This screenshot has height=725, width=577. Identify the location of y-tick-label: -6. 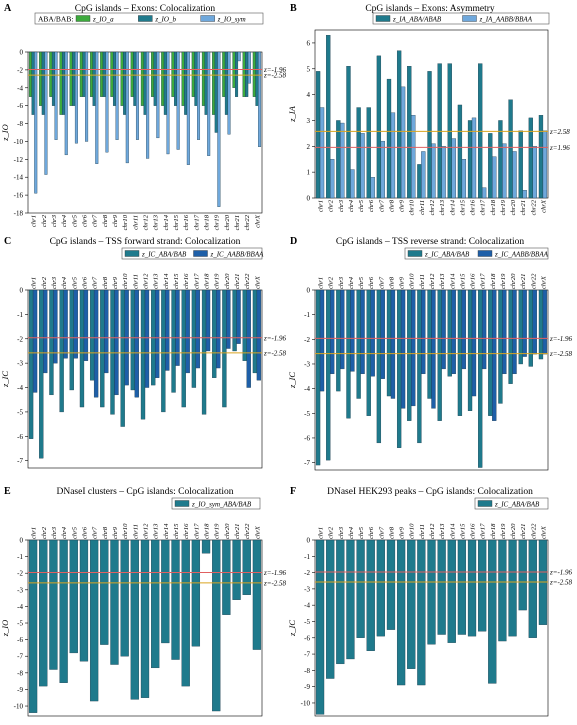
(20, 640).